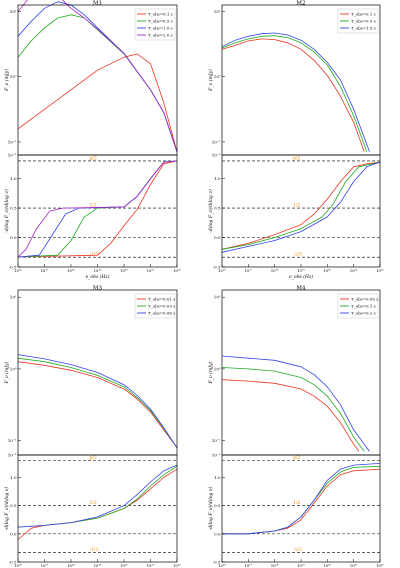  I want to click on legend-label: T_obs=1.5 s, so click(363, 28).